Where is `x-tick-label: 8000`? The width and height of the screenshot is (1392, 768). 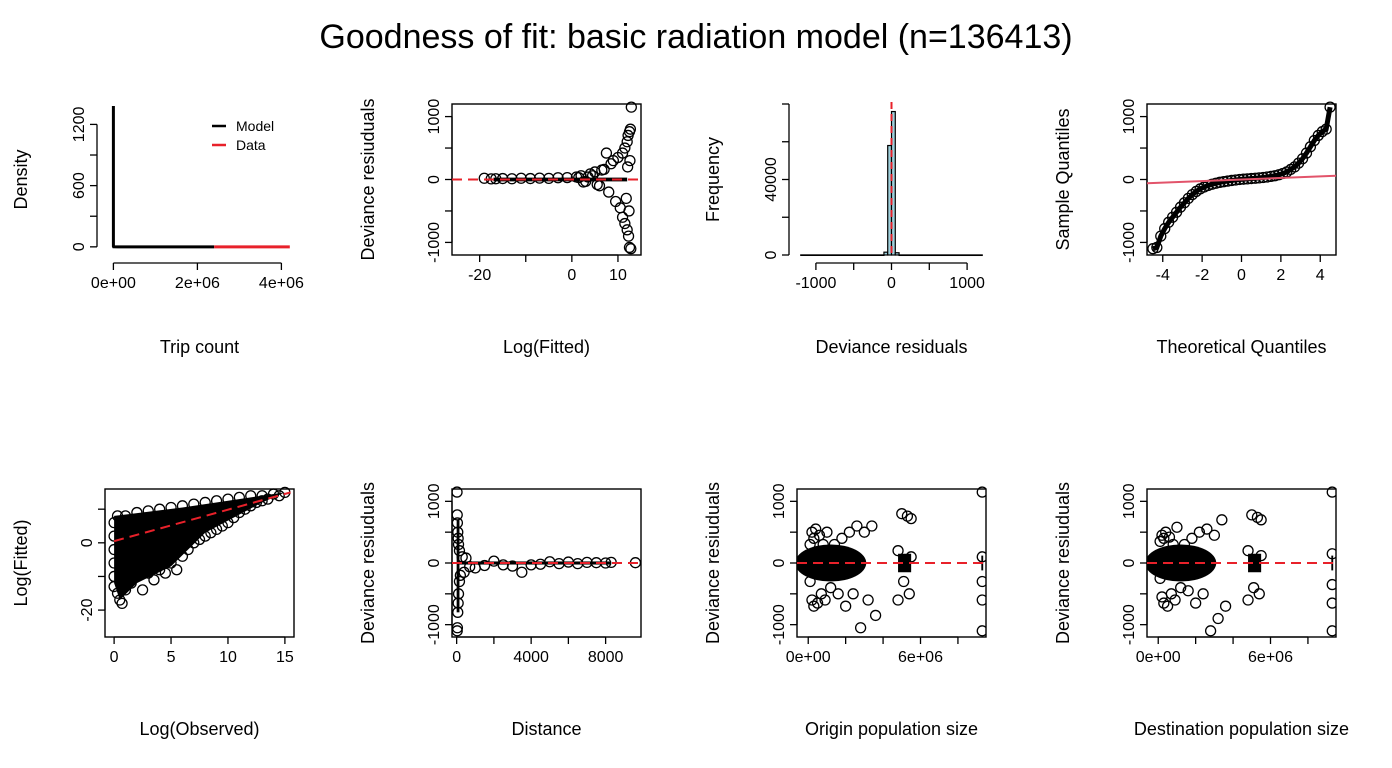 x-tick-label: 8000 is located at coordinates (606, 657).